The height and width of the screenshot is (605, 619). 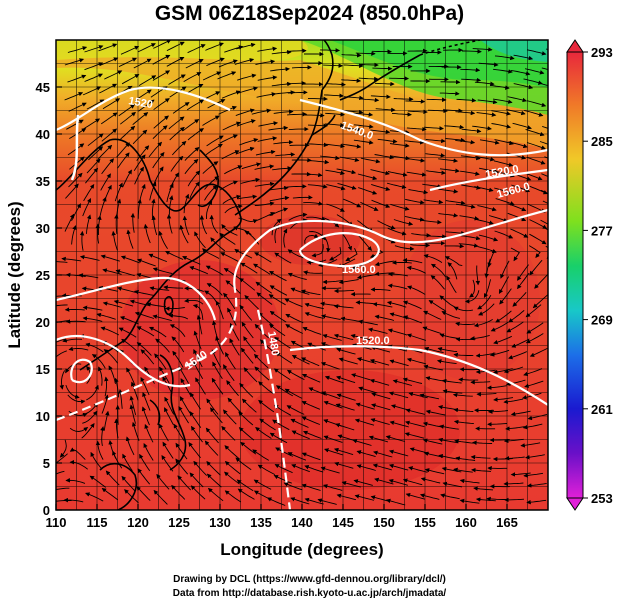 What do you see at coordinates (602, 320) in the screenshot?
I see `colorbar-label: 269` at bounding box center [602, 320].